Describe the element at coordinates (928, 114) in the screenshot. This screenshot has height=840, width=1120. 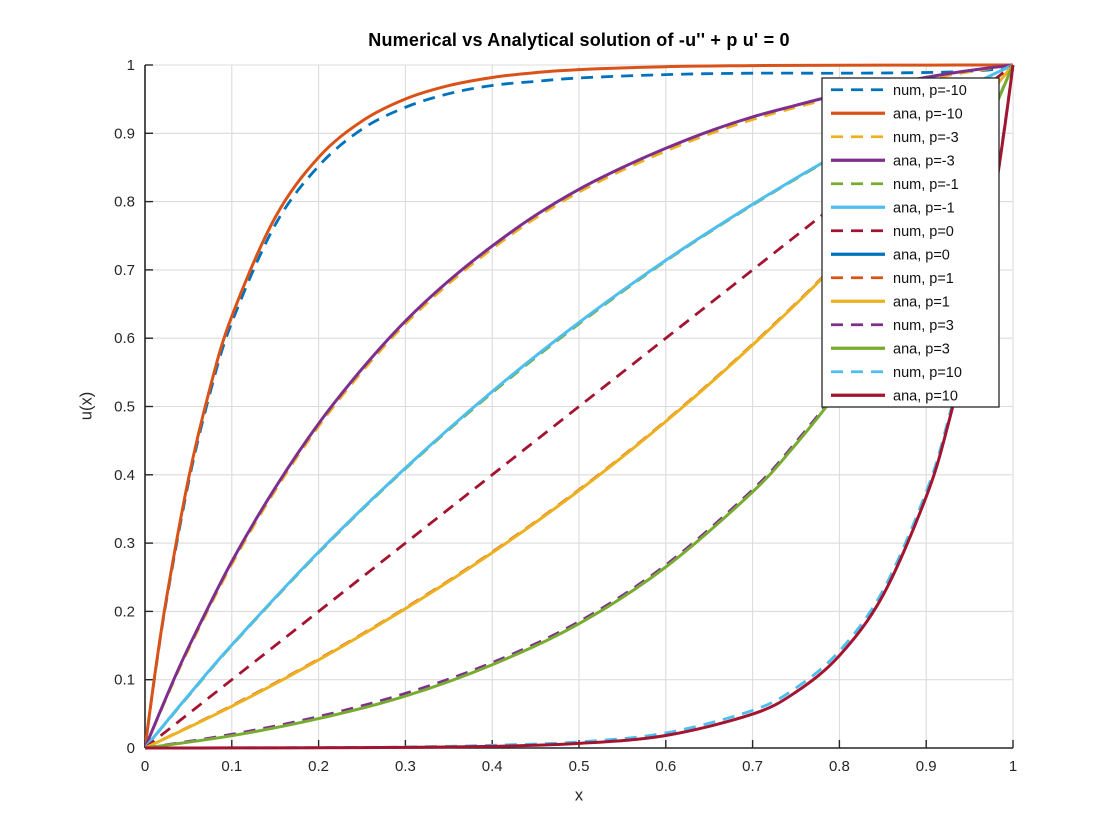
I see `legend-label-ana-p-10: ana, p=-10` at that location.